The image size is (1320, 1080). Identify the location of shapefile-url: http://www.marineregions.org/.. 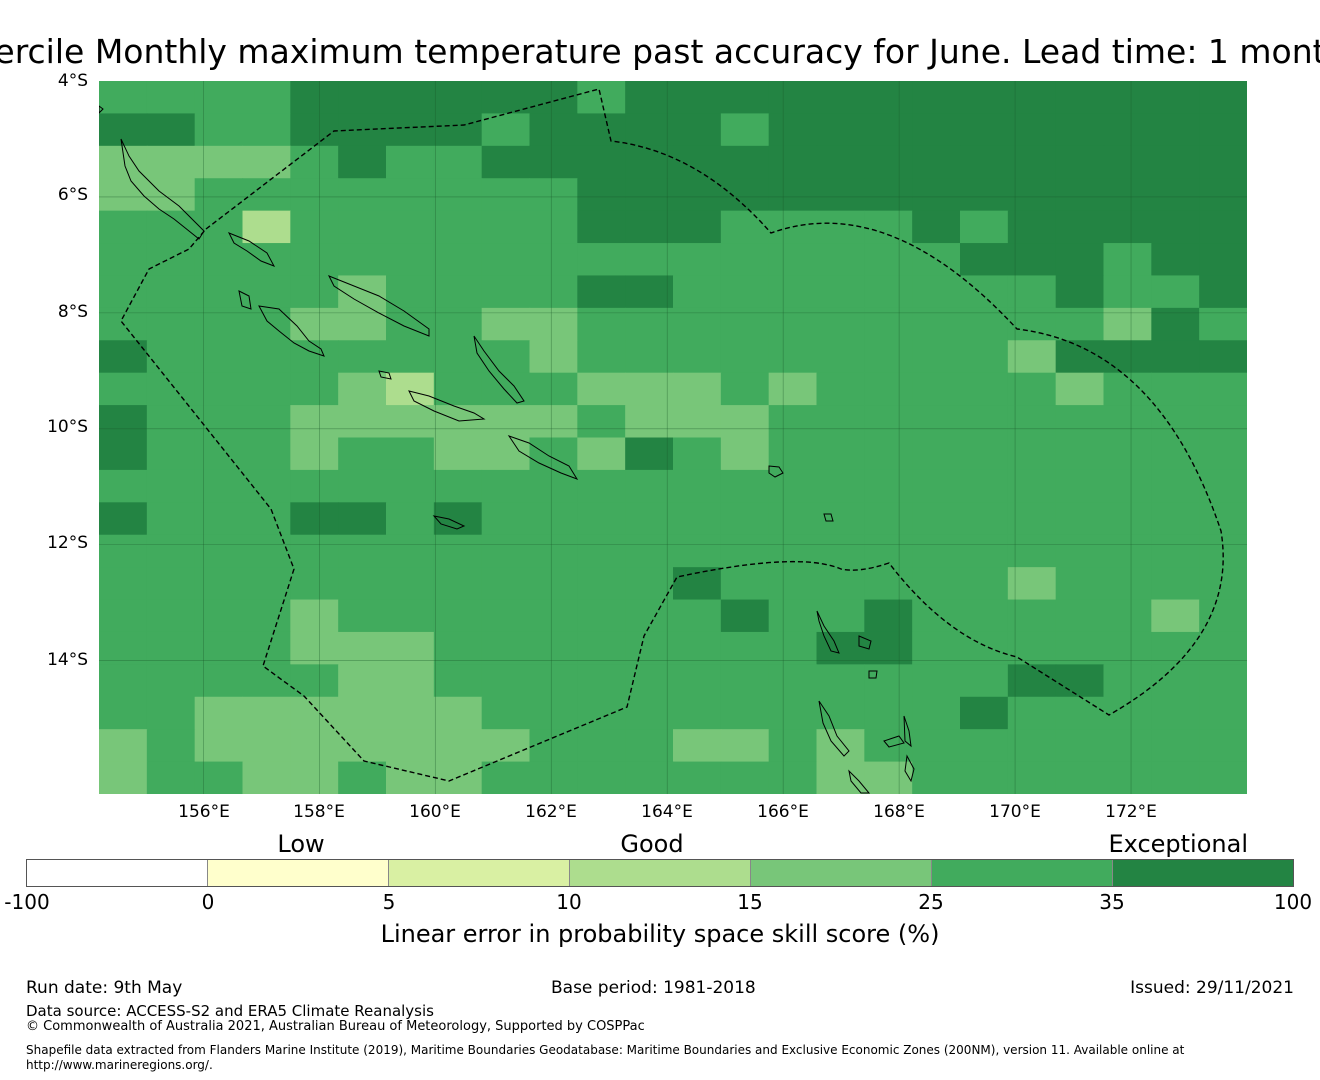
(119, 1065).